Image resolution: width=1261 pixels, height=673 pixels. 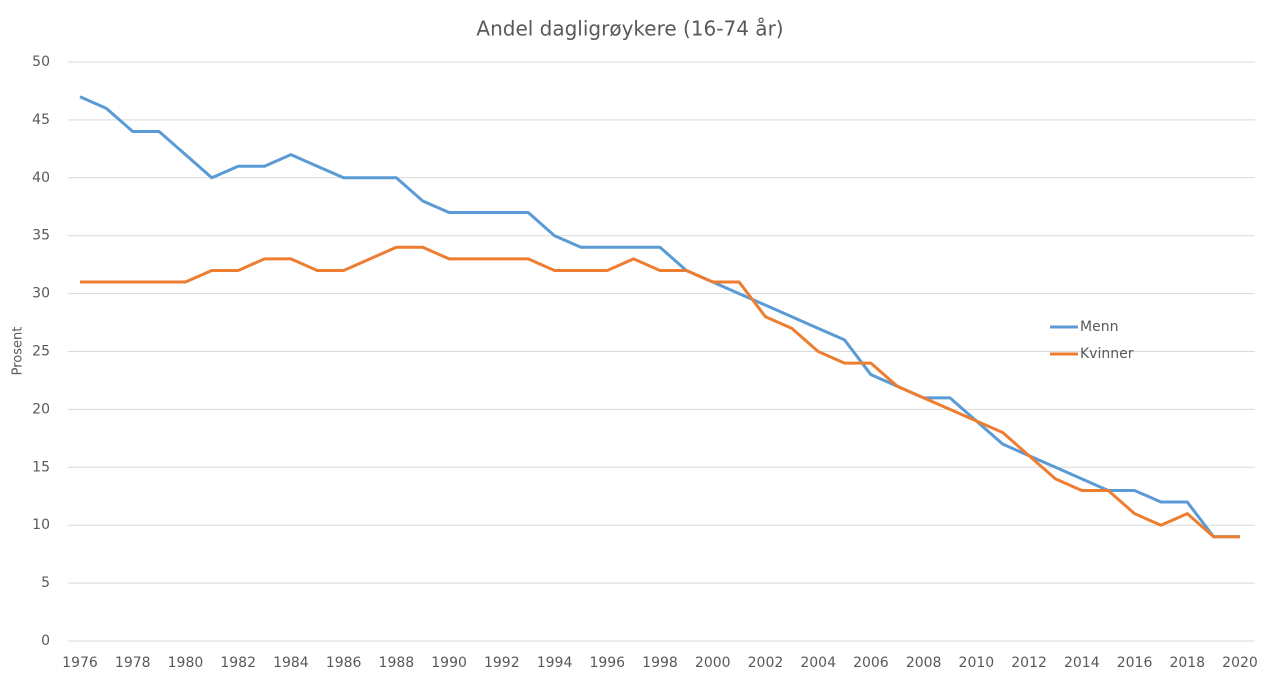 What do you see at coordinates (660, 663) in the screenshot?
I see `x-tick-label: 1998` at bounding box center [660, 663].